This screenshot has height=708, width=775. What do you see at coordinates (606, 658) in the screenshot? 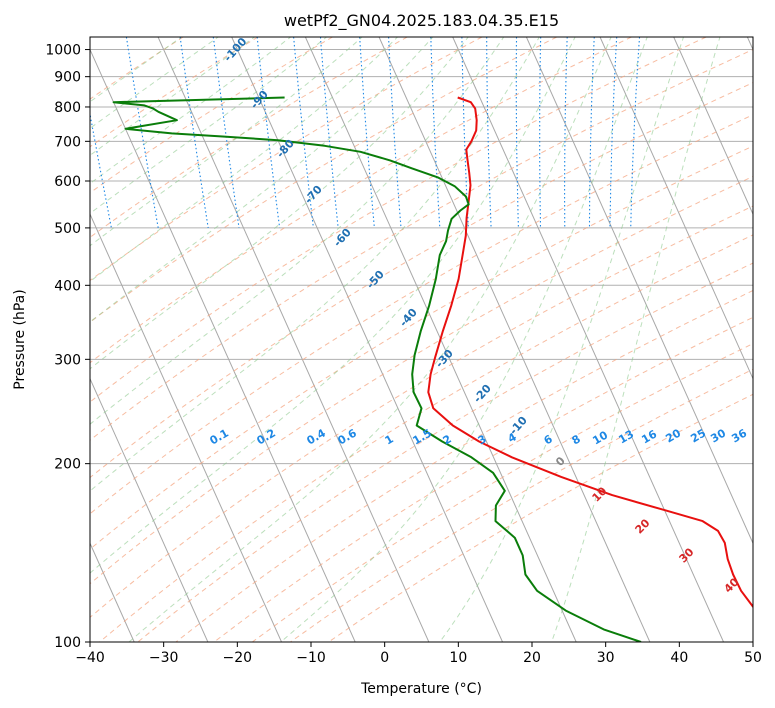
I see `x-tick-label: 30` at bounding box center [606, 658].